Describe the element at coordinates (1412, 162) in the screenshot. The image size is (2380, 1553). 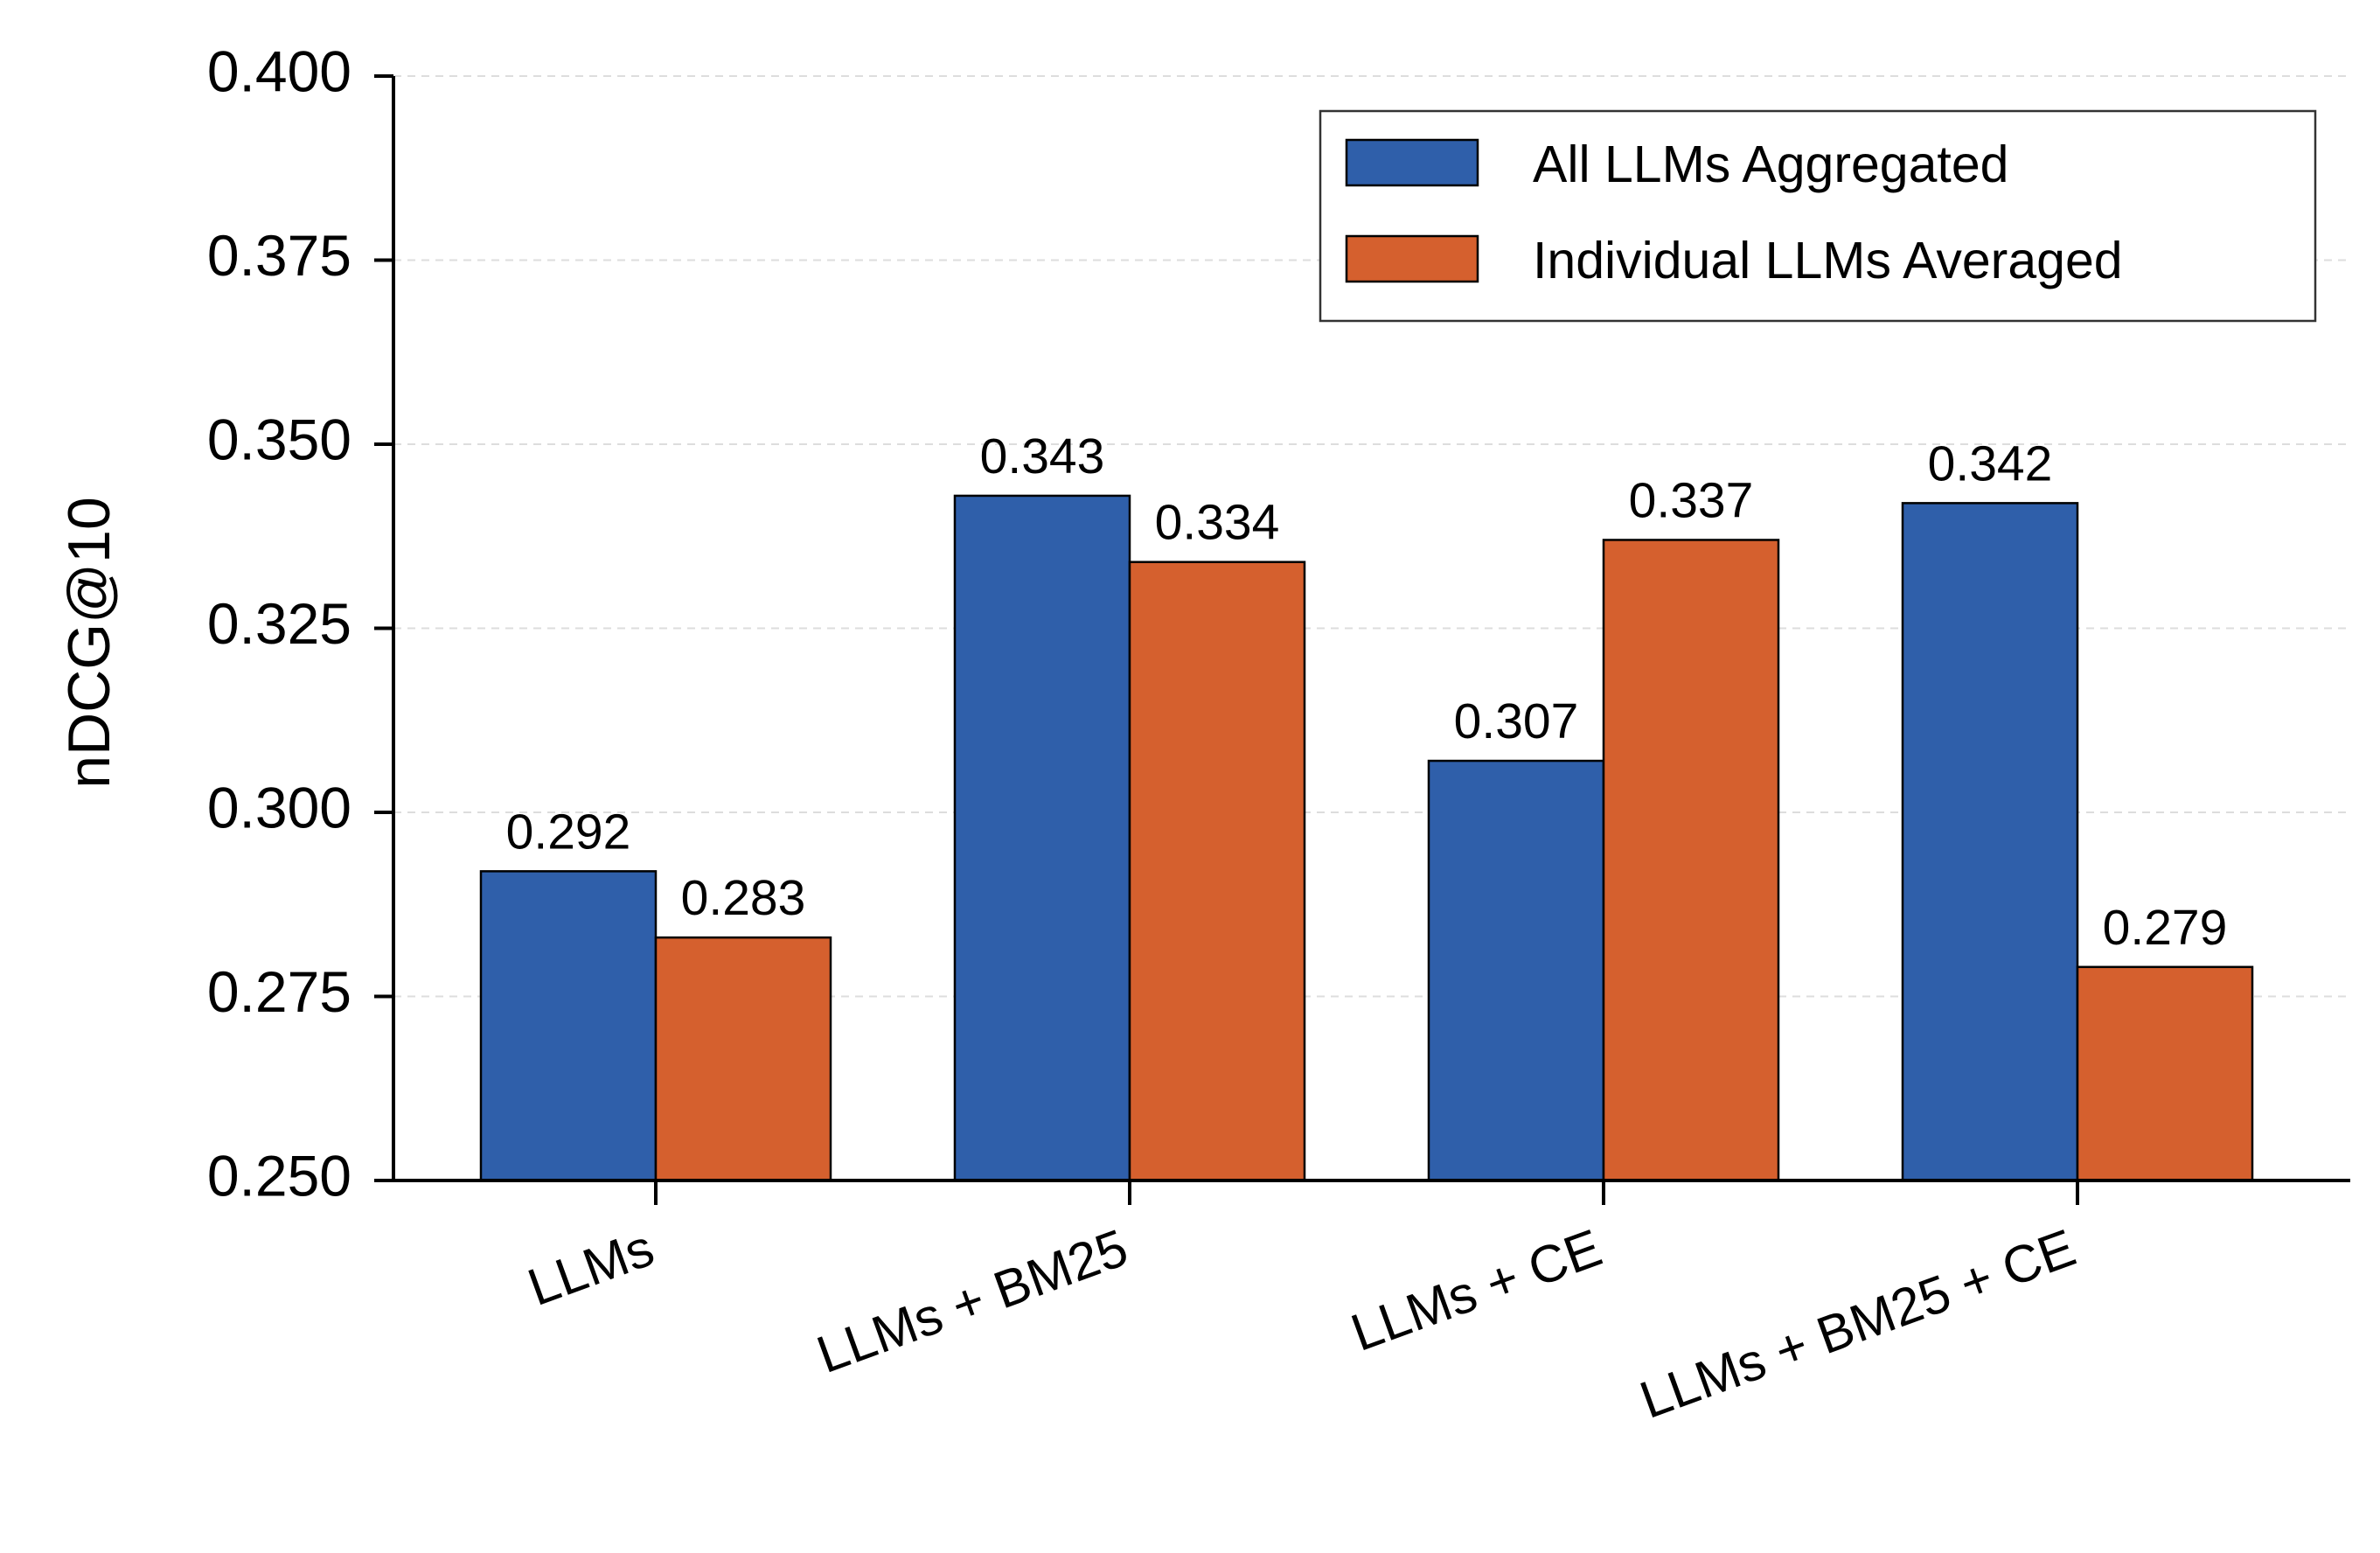
I see `legend-swatch-aggregated` at that location.